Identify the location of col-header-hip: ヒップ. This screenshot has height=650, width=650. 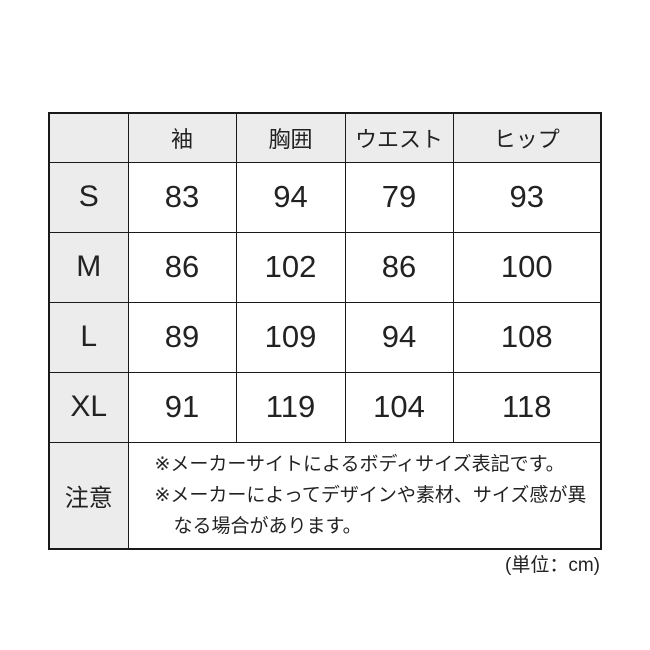
(527, 137).